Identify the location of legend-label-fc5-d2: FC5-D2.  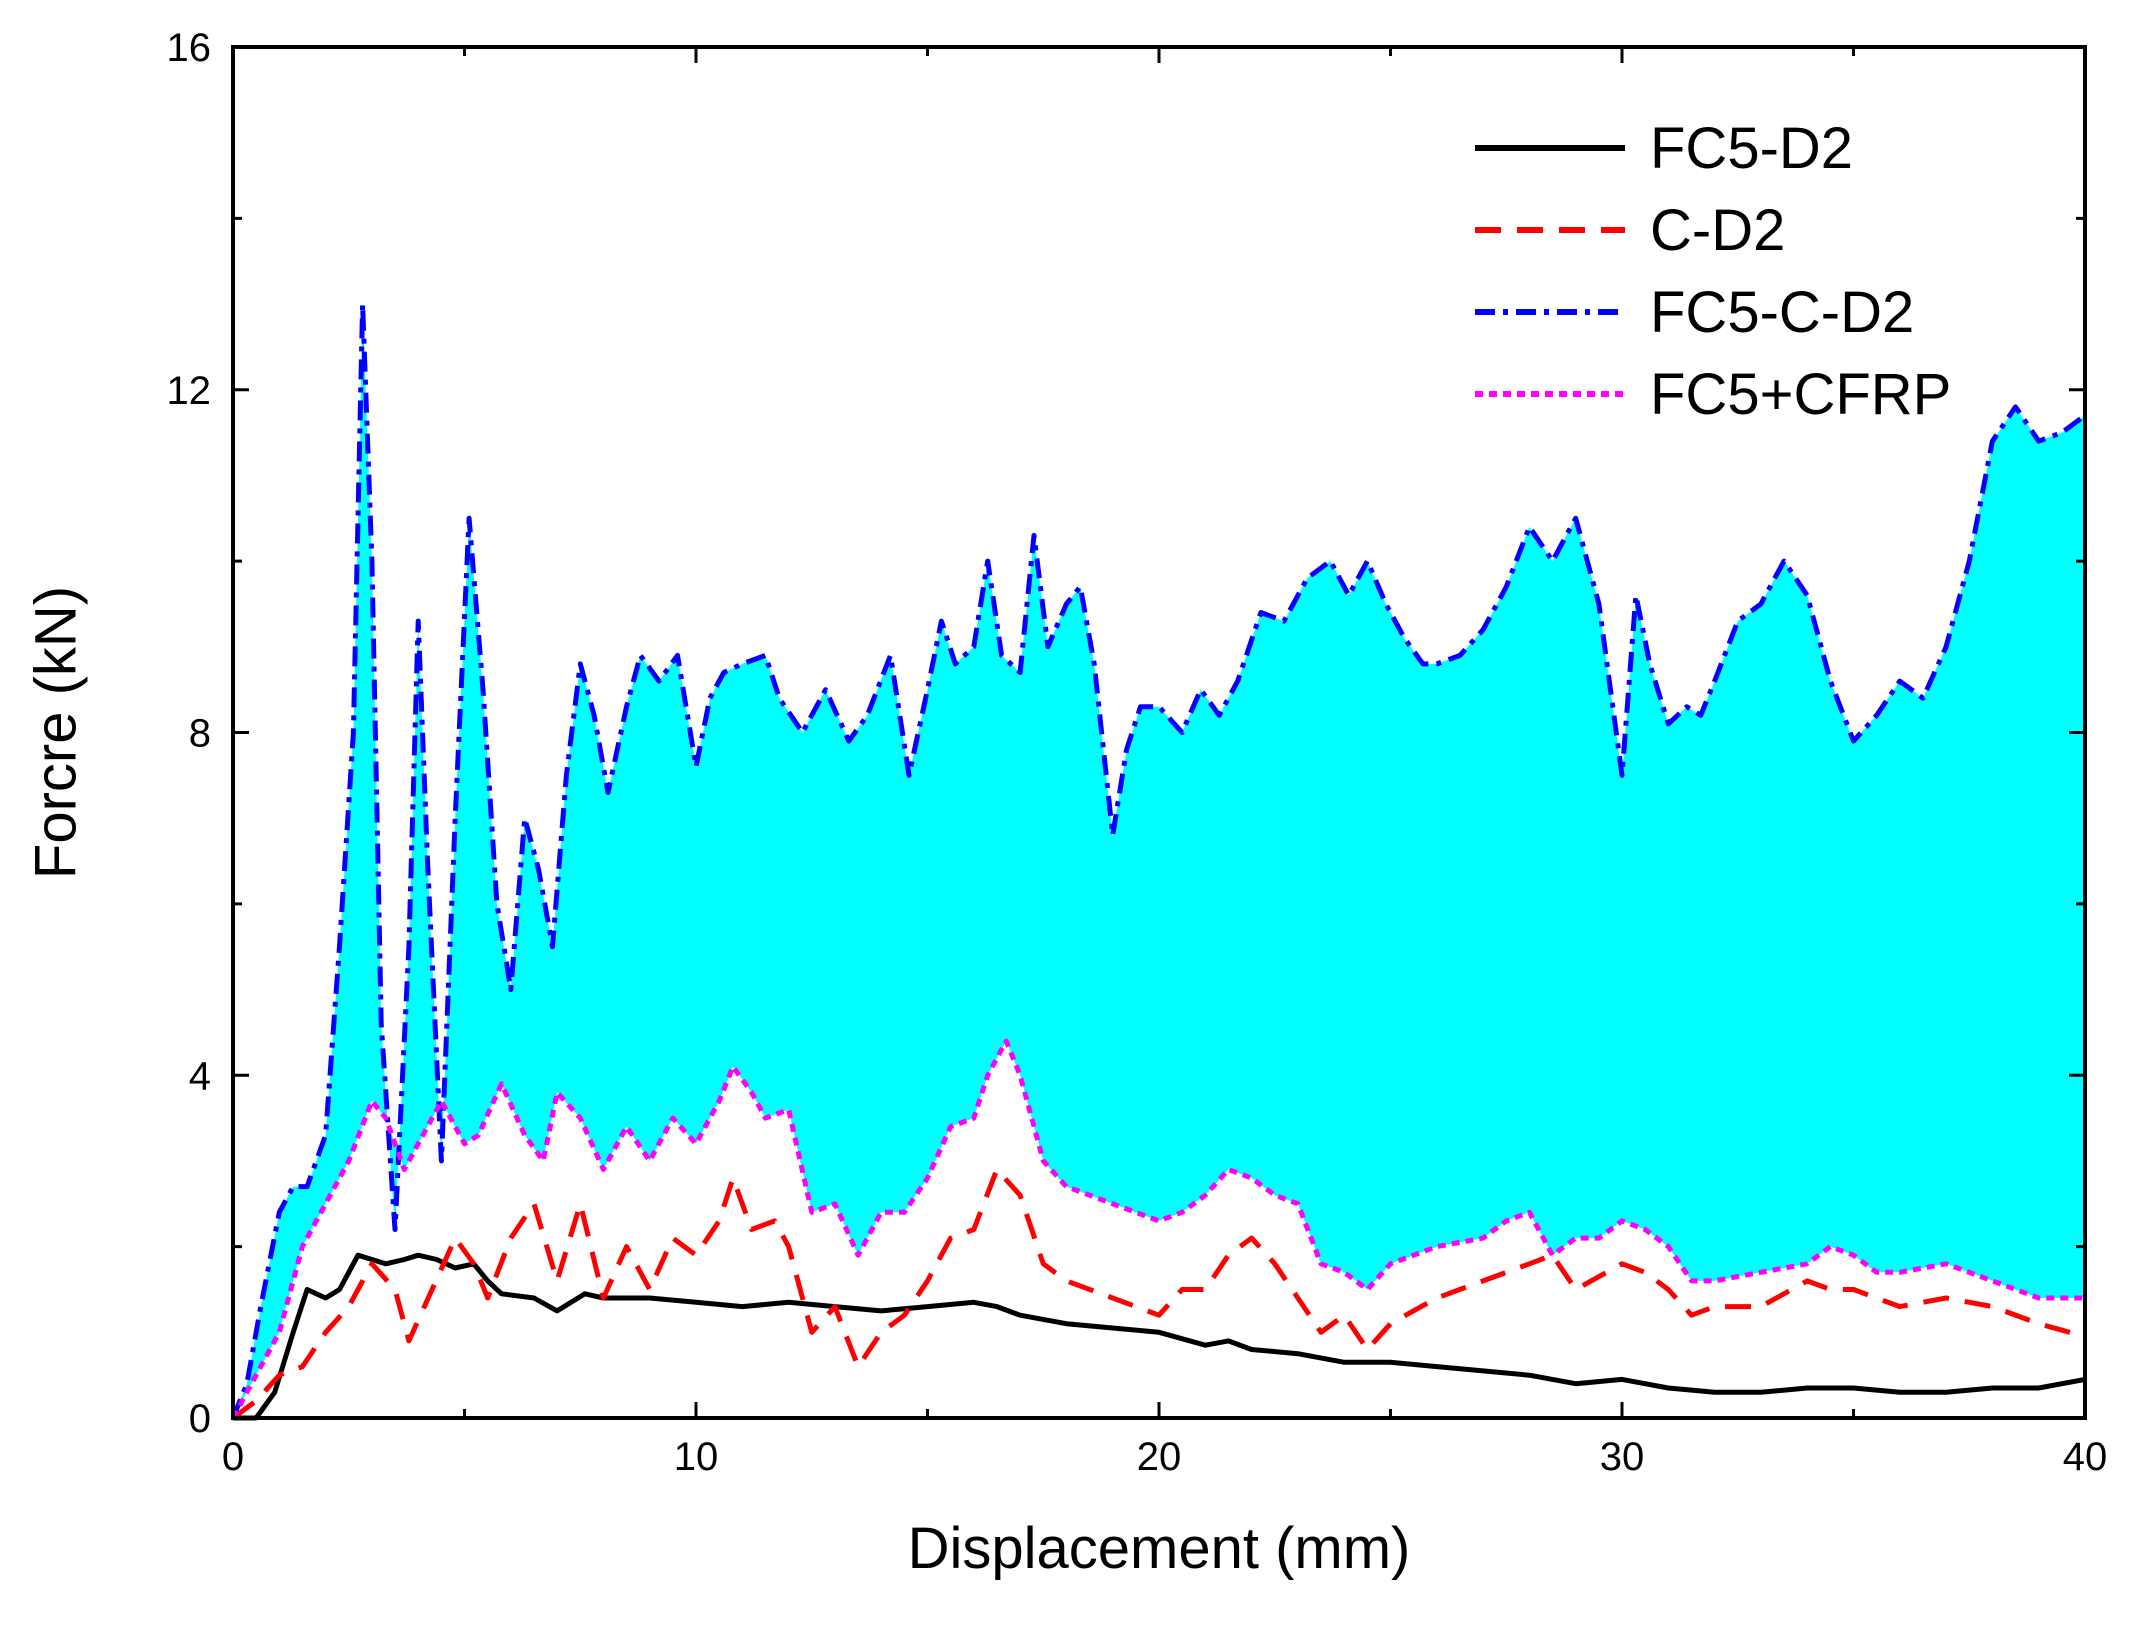
(1751, 148).